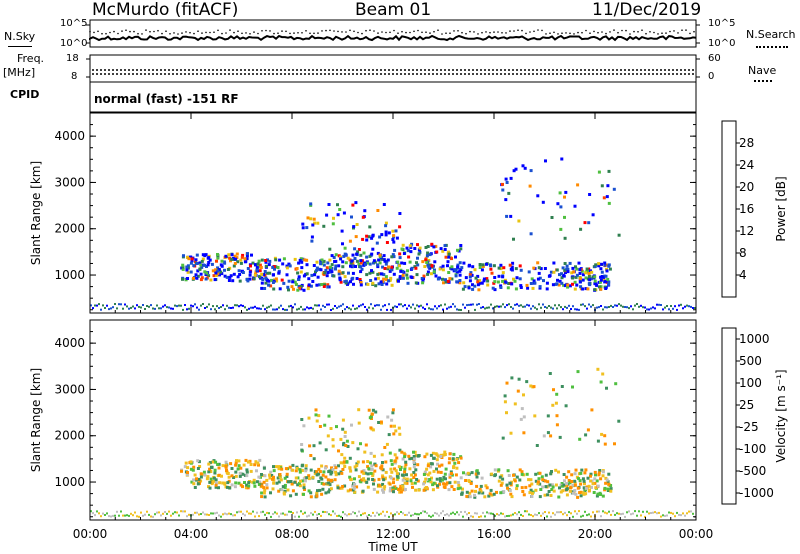 Image resolution: width=800 pixels, height=554 pixels. What do you see at coordinates (750, 361) in the screenshot?
I see `colorbar-tick-label: 500` at bounding box center [750, 361].